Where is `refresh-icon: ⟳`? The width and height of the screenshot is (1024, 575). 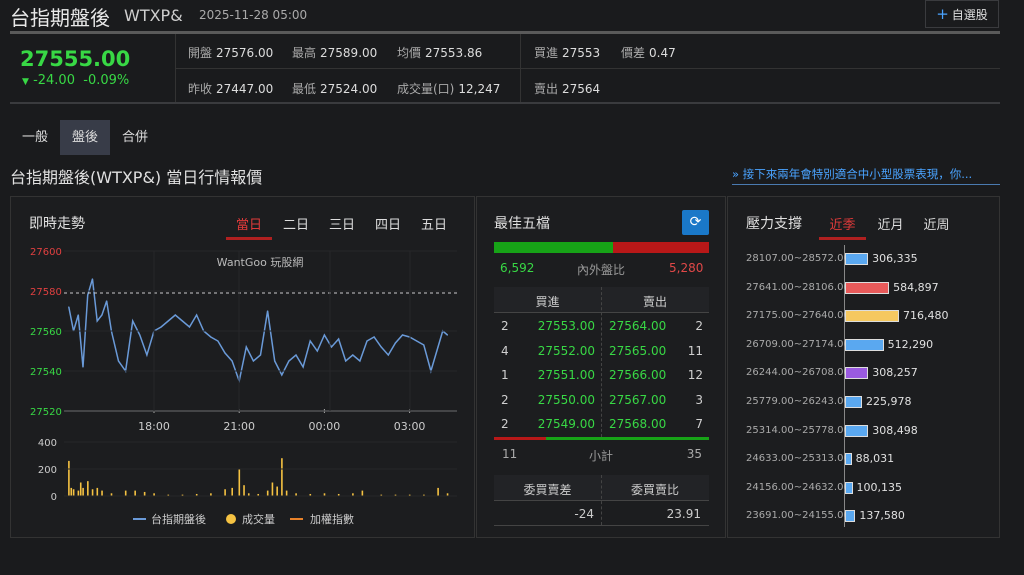 refresh-icon: ⟳ is located at coordinates (695, 222).